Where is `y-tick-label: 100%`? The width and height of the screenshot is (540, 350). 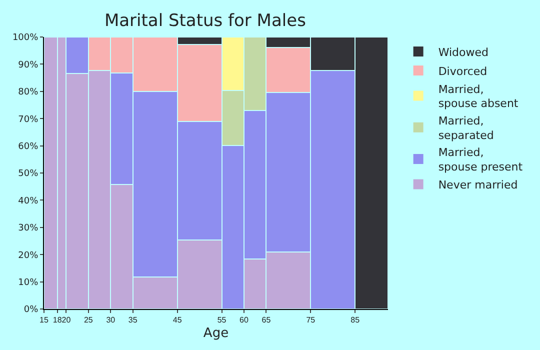 y-tick-label: 100% is located at coordinates (25, 38).